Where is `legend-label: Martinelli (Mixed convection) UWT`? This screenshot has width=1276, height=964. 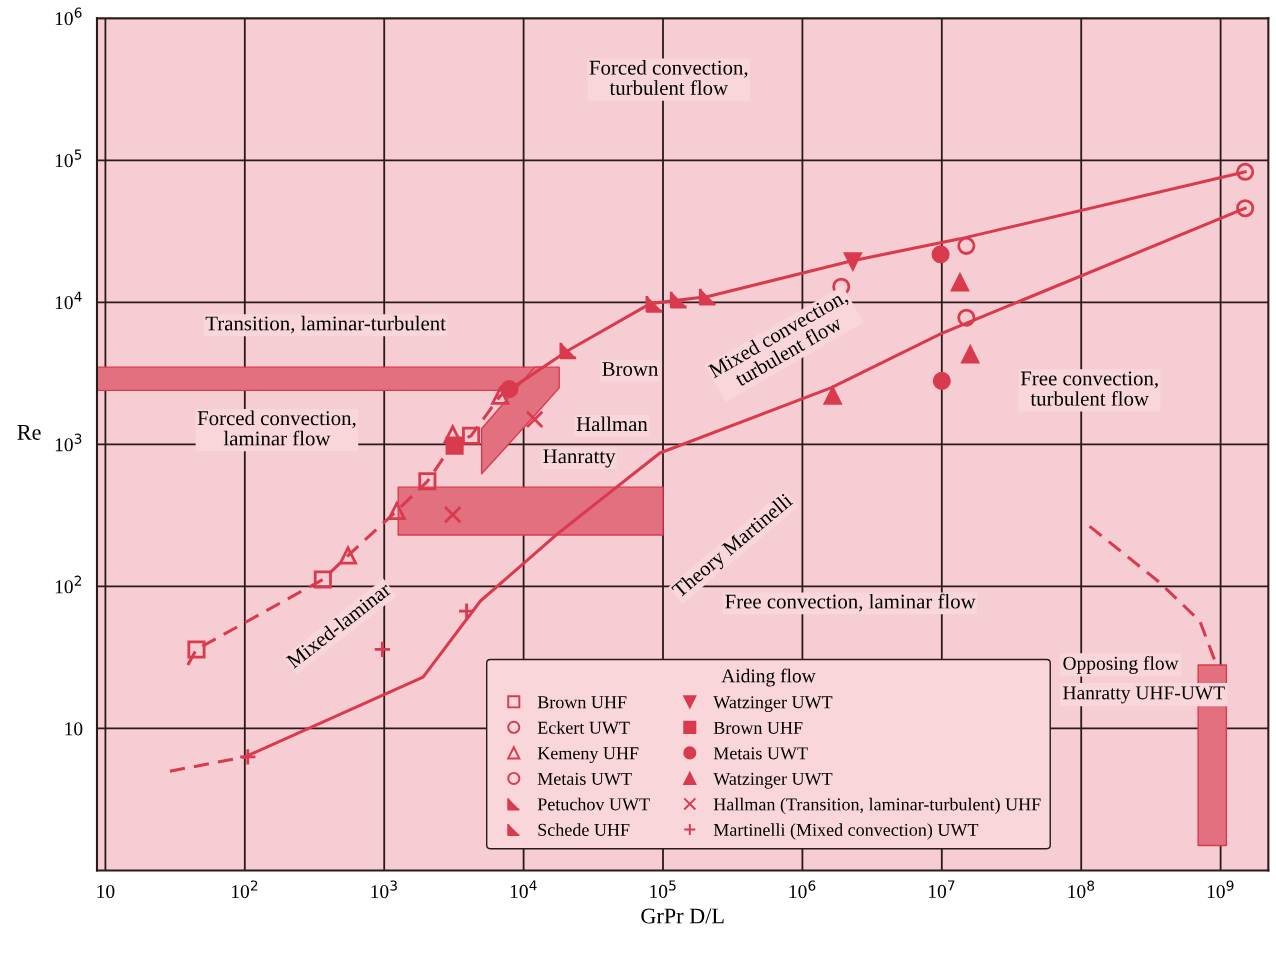
legend-label: Martinelli (Mixed convection) UWT is located at coordinates (846, 831).